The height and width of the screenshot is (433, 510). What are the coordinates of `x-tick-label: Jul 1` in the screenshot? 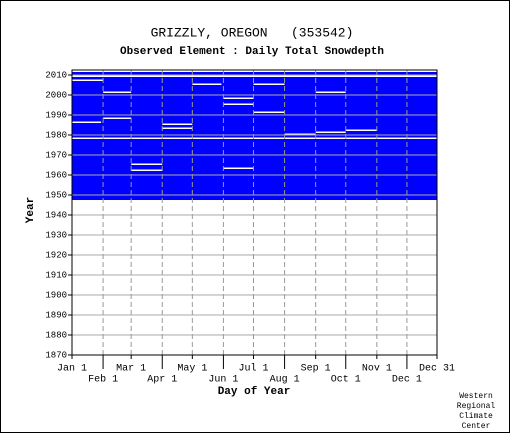 It's located at (253, 369).